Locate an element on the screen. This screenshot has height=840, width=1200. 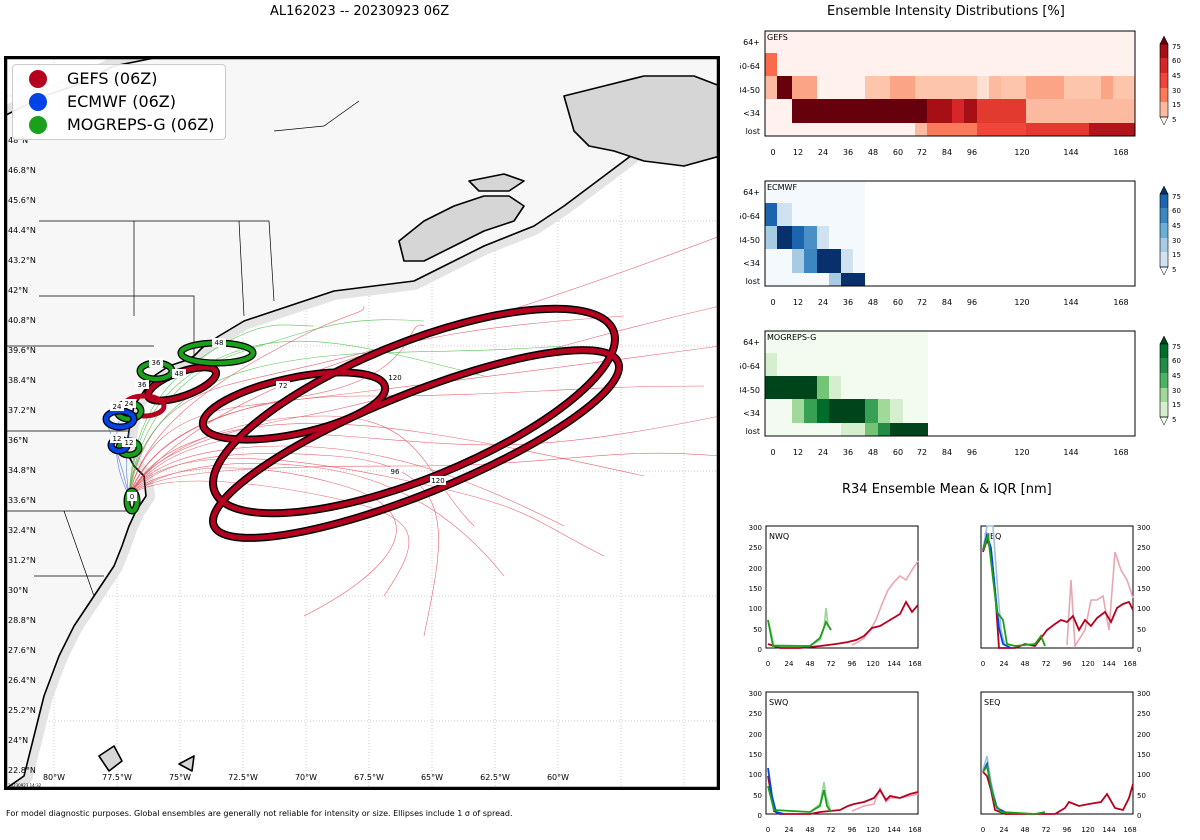
r34-nwq-label: NWQ is located at coordinates (779, 536).